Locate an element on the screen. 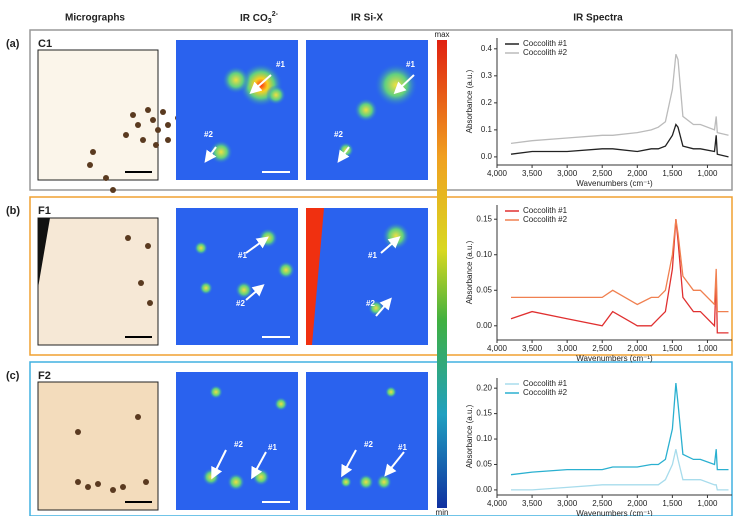 The width and height of the screenshot is (734, 516). y-tick-label: 0.2 is located at coordinates (487, 102).